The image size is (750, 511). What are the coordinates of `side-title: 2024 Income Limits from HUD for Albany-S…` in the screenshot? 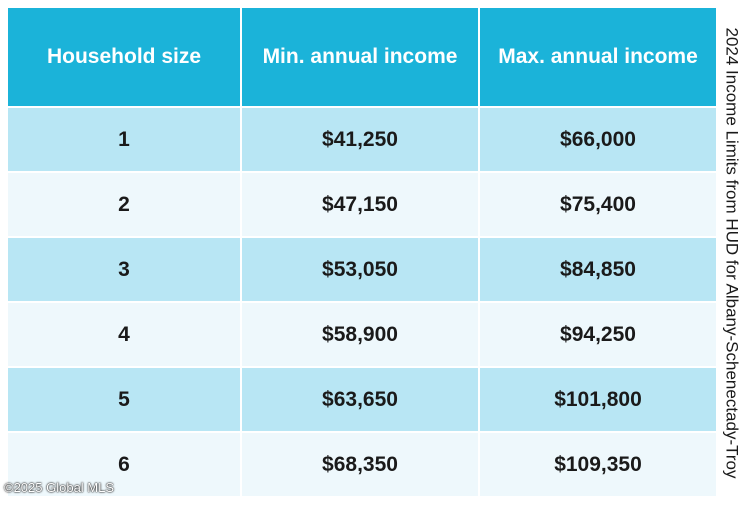 It's located at (731, 253).